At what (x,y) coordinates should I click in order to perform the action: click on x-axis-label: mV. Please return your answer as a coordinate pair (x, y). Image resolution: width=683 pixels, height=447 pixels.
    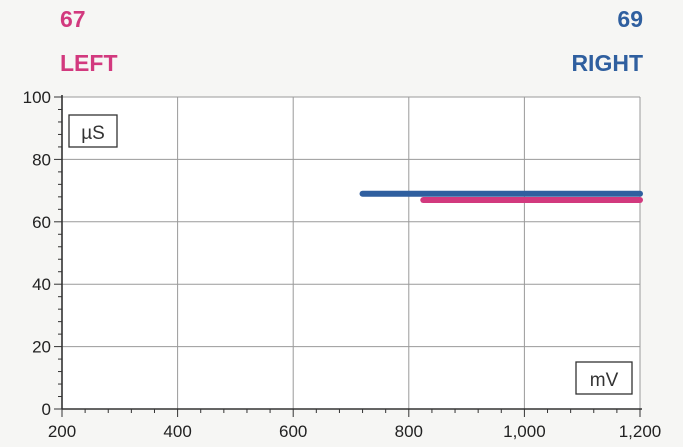
    Looking at the image, I should click on (604, 380).